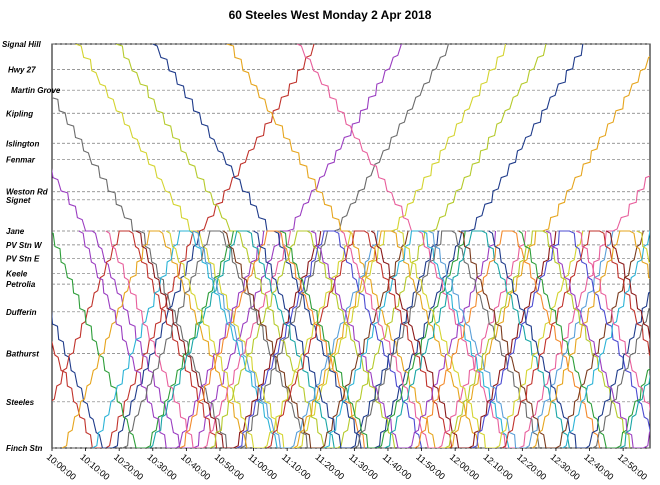  I want to click on x-tick-label: 11:00:00, so click(262, 467).